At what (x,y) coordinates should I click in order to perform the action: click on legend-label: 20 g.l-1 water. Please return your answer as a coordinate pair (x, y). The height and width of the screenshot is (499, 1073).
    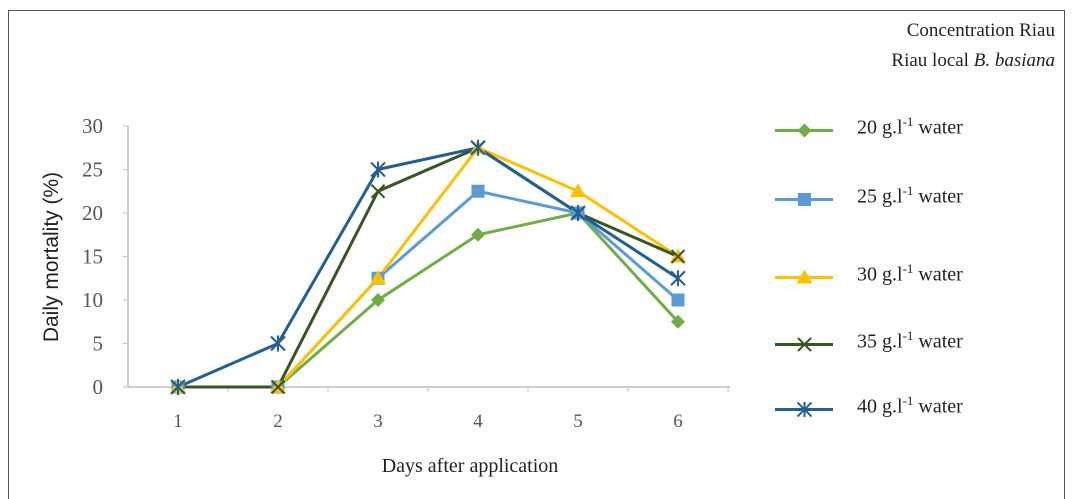
    Looking at the image, I should click on (910, 127).